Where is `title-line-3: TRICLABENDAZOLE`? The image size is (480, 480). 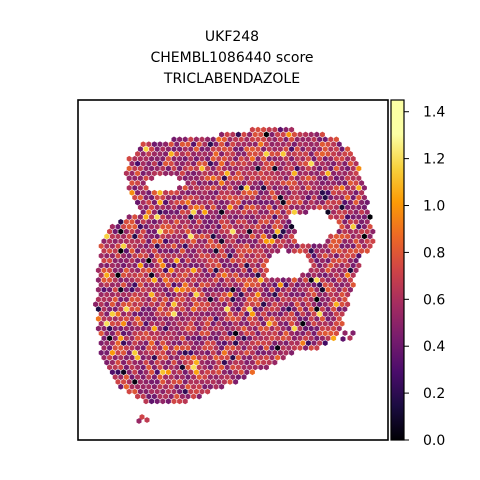
title-line-3: TRICLABENDAZOLE is located at coordinates (231, 79).